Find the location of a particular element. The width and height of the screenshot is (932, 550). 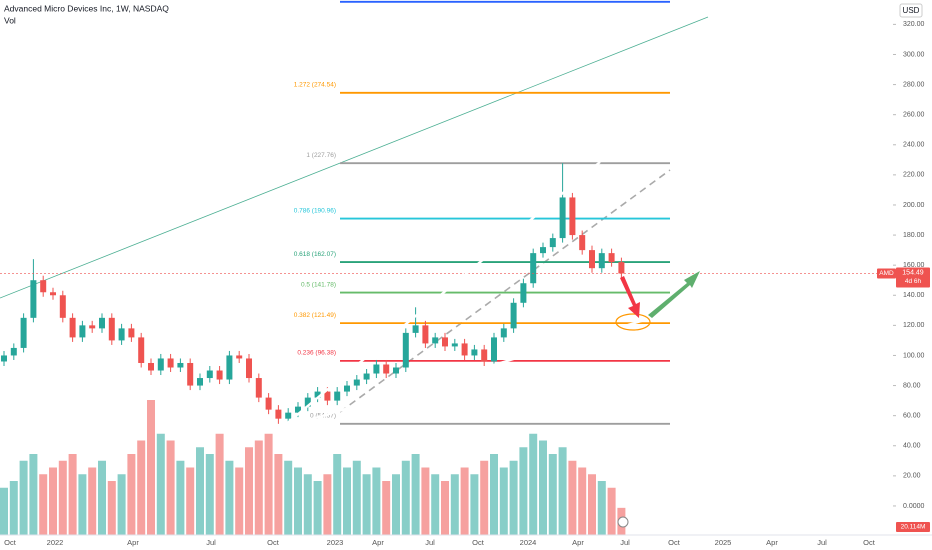

y-tick-label: 260.00 is located at coordinates (914, 115).